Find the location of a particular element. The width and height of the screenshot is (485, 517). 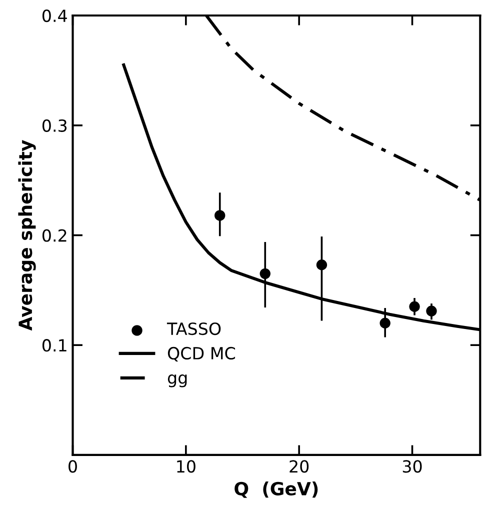

legend-label: gg is located at coordinates (177, 381).